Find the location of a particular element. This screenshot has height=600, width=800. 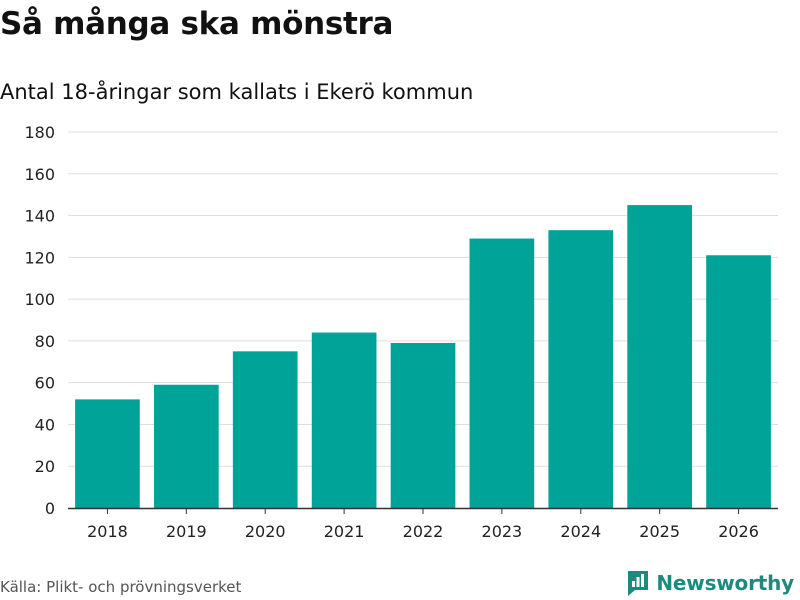

y-tick-label: 160 is located at coordinates (39, 174).